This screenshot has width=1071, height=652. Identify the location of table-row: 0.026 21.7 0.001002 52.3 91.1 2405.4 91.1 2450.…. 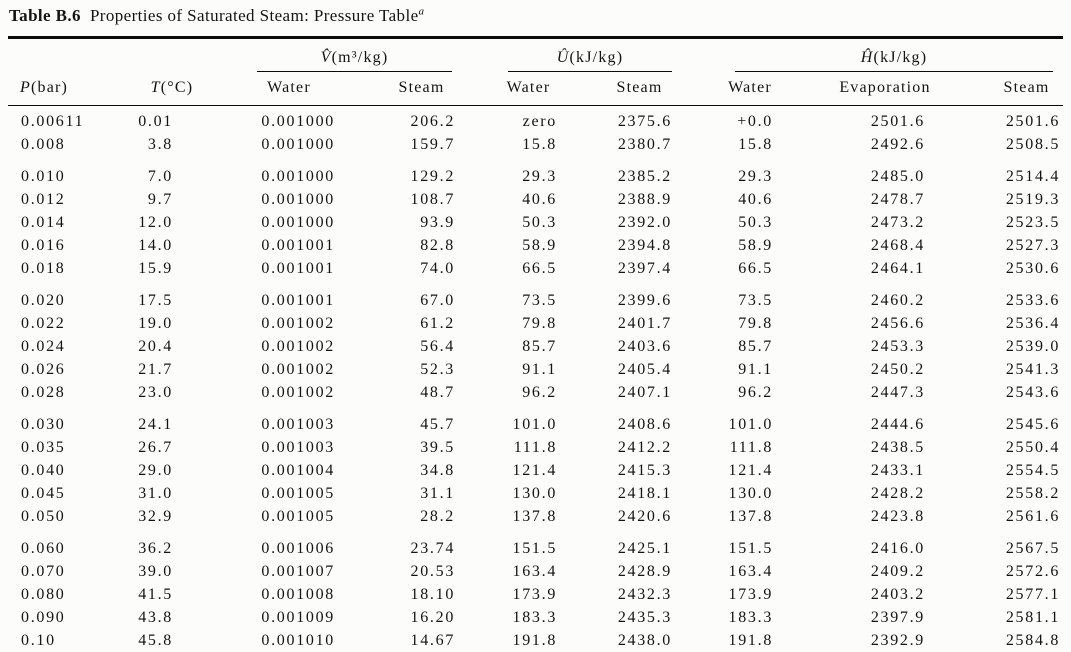
(535, 369).